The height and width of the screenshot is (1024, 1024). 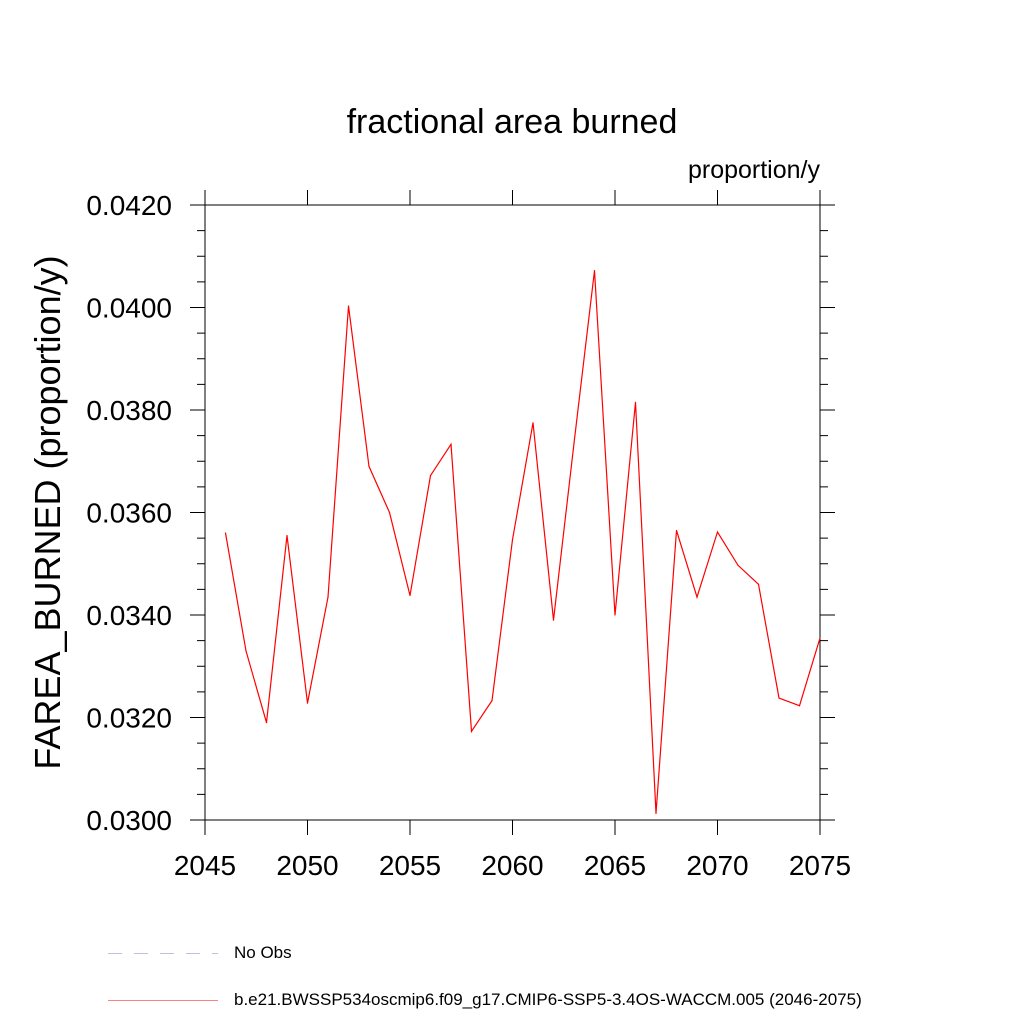 What do you see at coordinates (615, 865) in the screenshot?
I see `x-tick-label: 2065` at bounding box center [615, 865].